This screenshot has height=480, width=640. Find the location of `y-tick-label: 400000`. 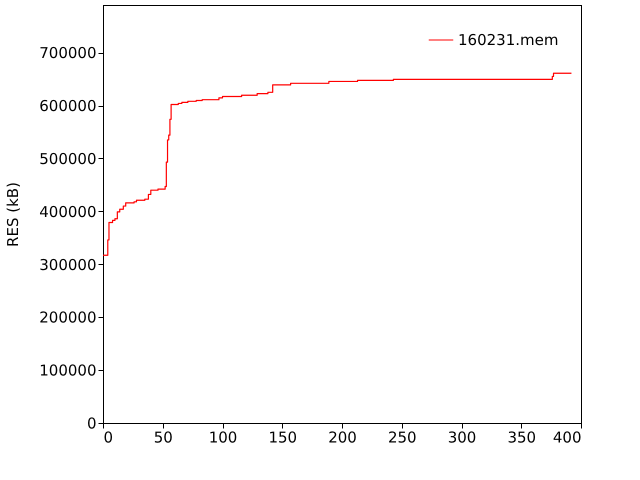

y-tick-label: 400000 is located at coordinates (67, 211).